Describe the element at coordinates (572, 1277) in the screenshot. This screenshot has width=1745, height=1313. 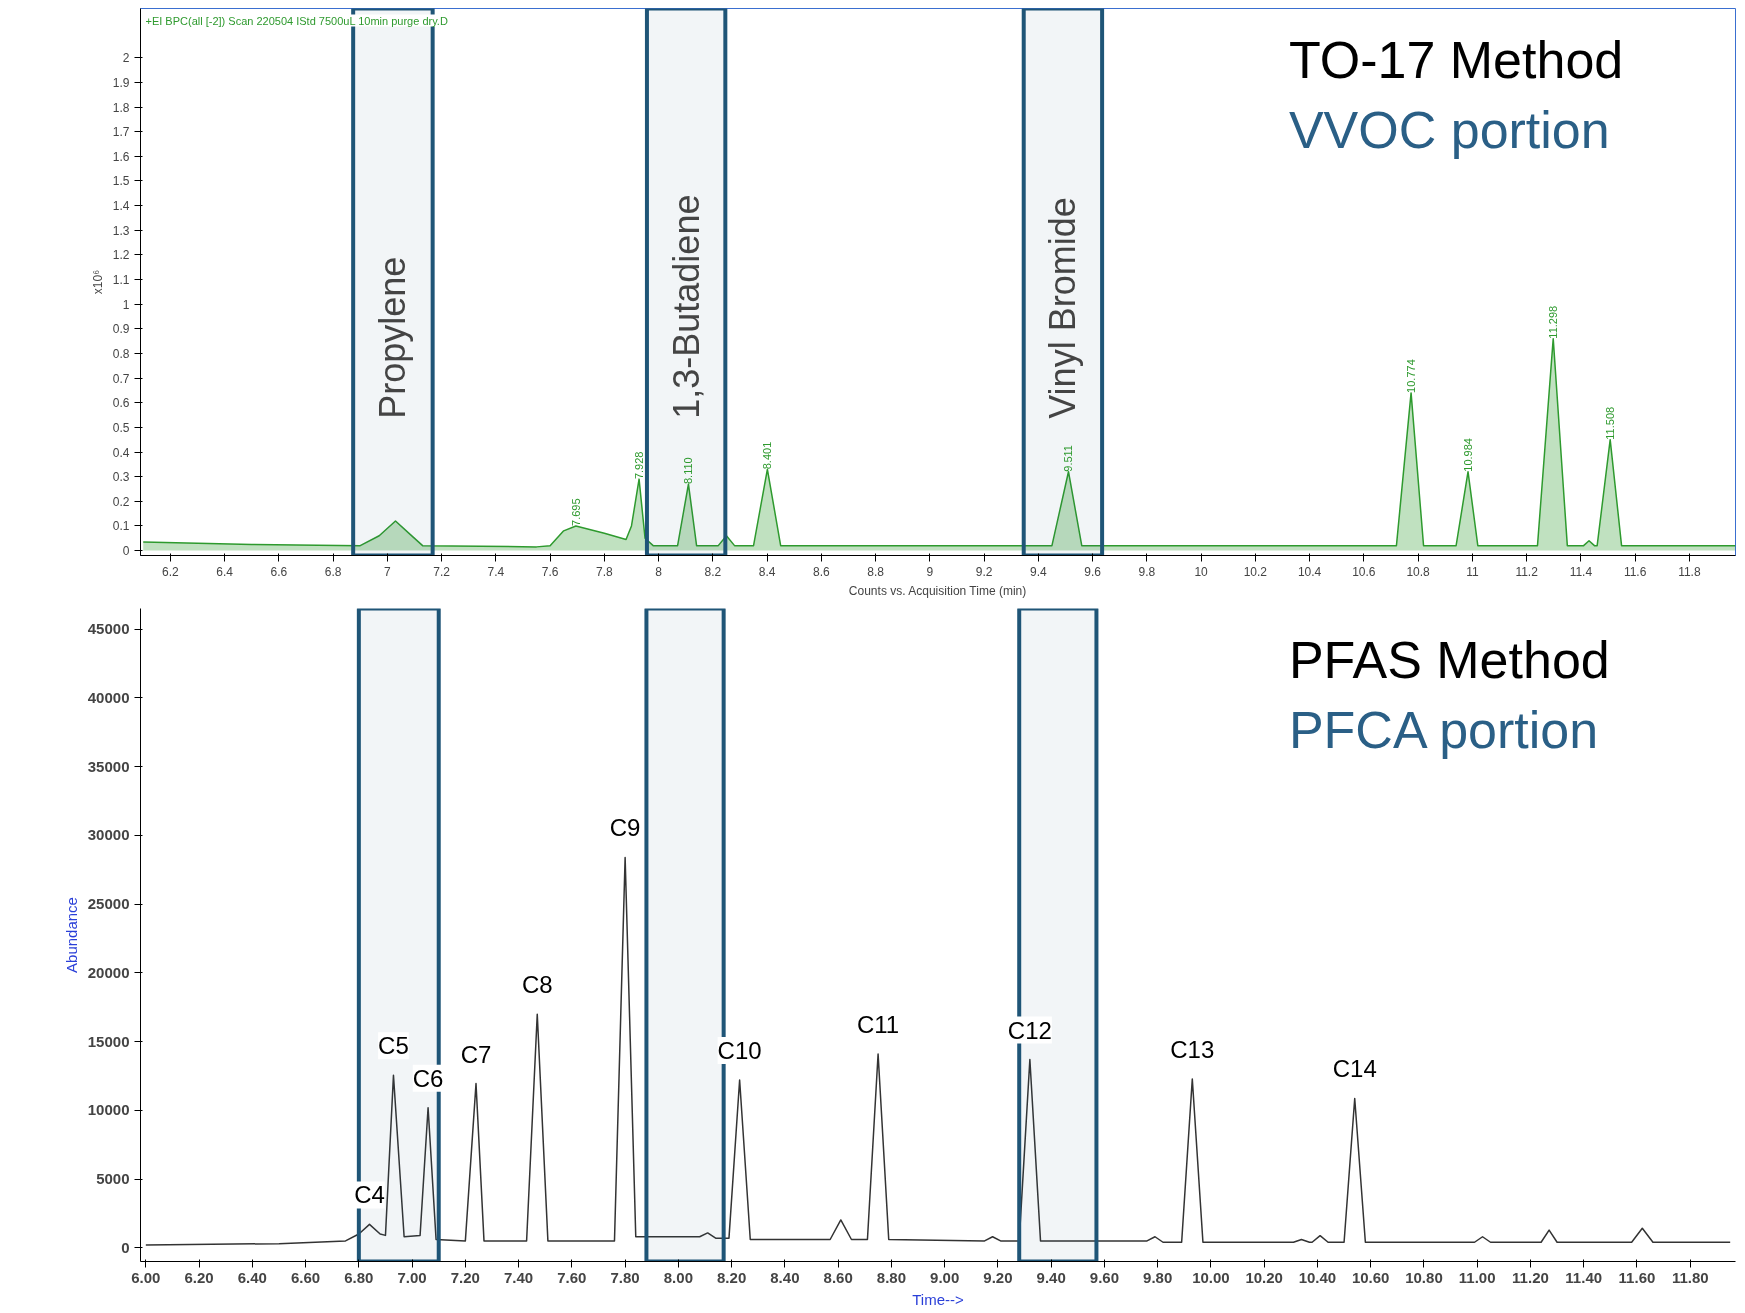
I see `x-tick-label: 7.60` at that location.